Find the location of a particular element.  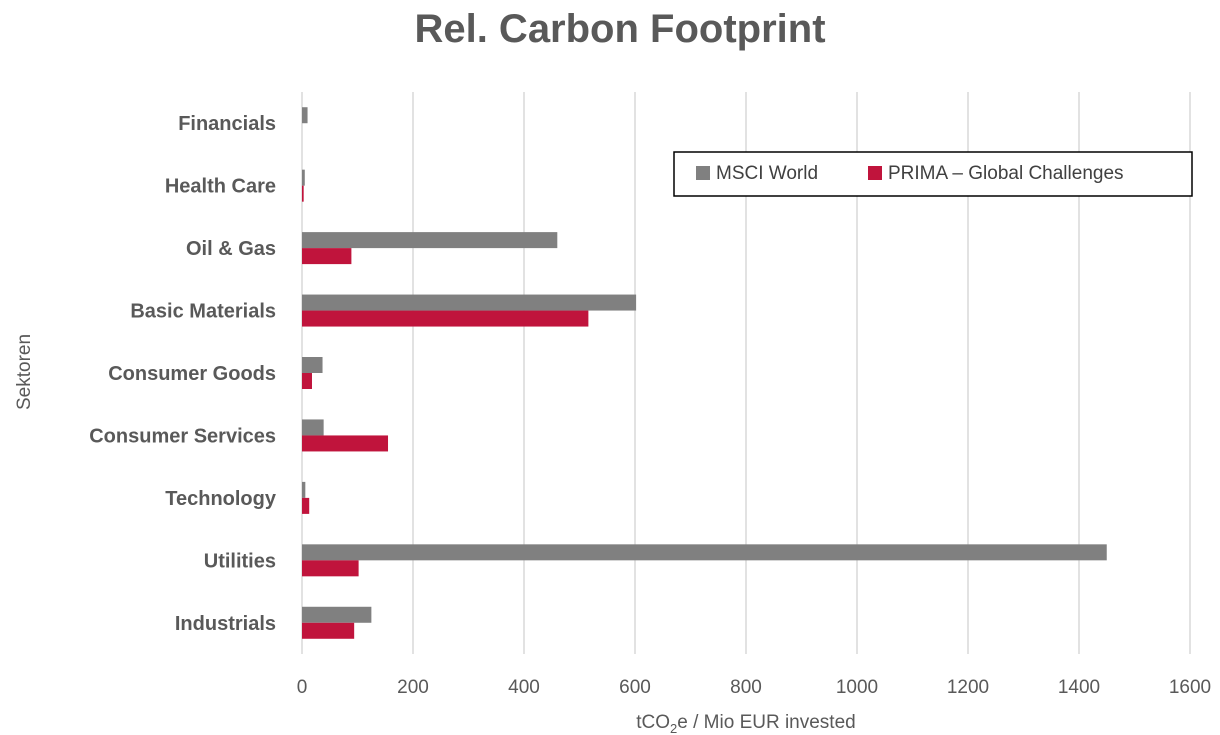

category-label-technology: Technology is located at coordinates (221, 499).